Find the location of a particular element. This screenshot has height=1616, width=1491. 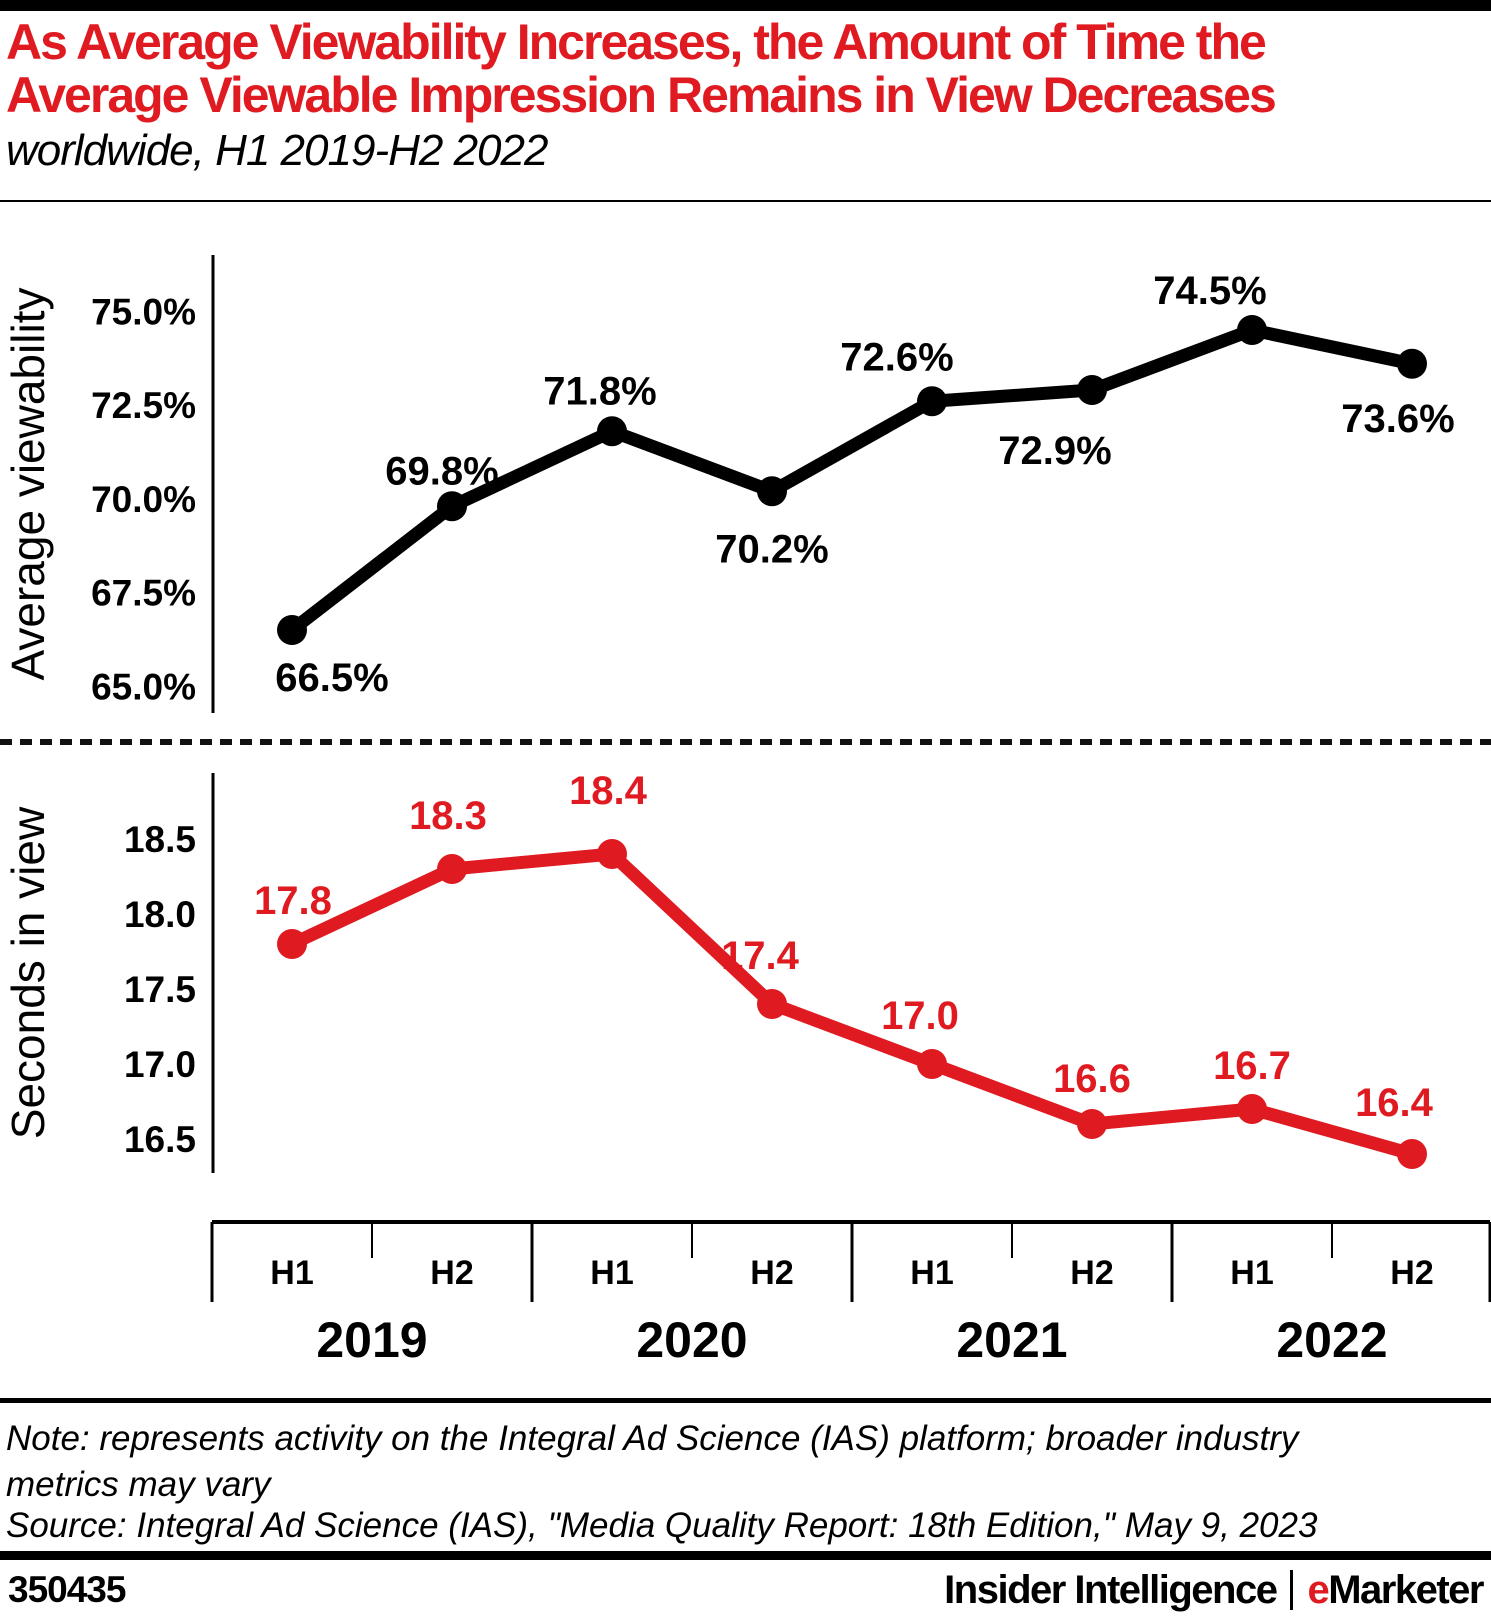

emarketer-logo: eMarketer is located at coordinates (1395, 1590).